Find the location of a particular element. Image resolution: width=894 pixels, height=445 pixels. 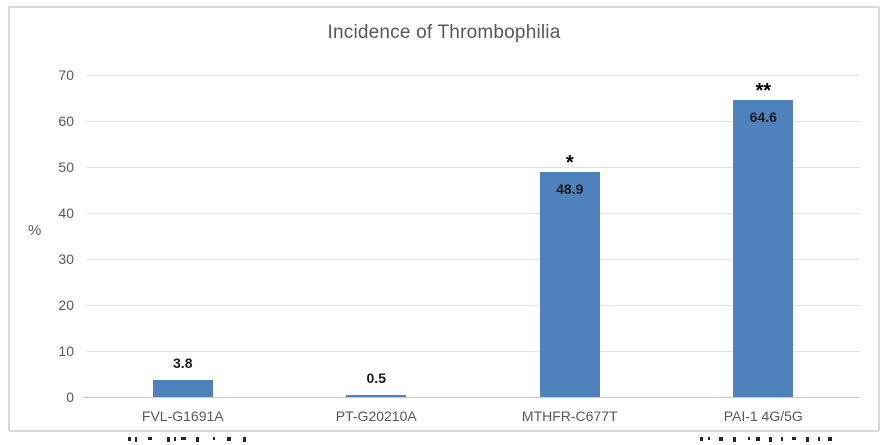

y-tick-label: 10 is located at coordinates (66, 351).